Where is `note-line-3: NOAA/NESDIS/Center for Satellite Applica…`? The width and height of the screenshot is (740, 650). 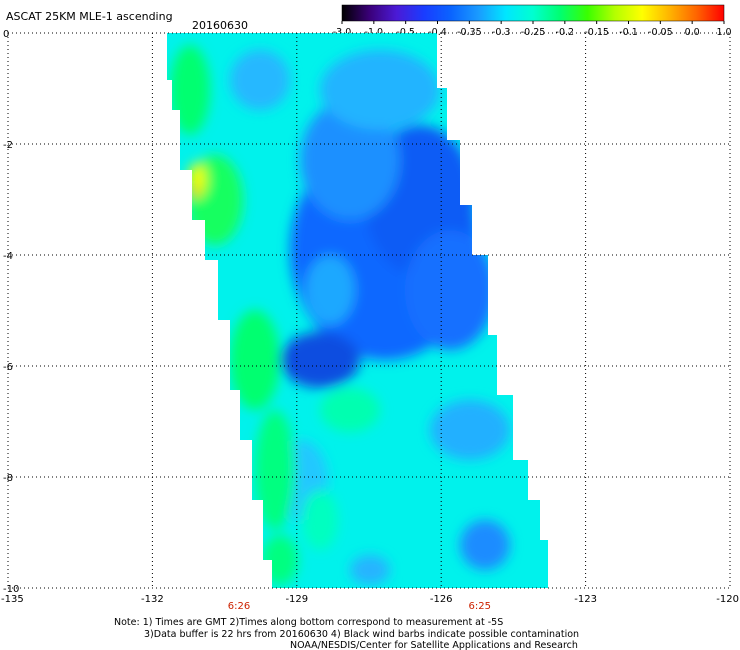
note-line-3: NOAA/NESDIS/Center for Satellite Applica… is located at coordinates (434, 645).